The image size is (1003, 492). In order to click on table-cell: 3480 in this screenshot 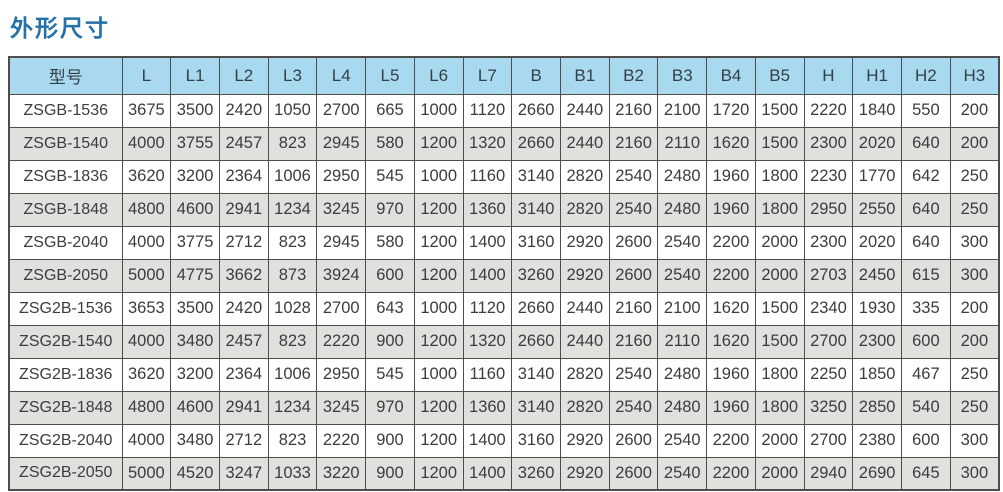, I will do `click(195, 440)`.